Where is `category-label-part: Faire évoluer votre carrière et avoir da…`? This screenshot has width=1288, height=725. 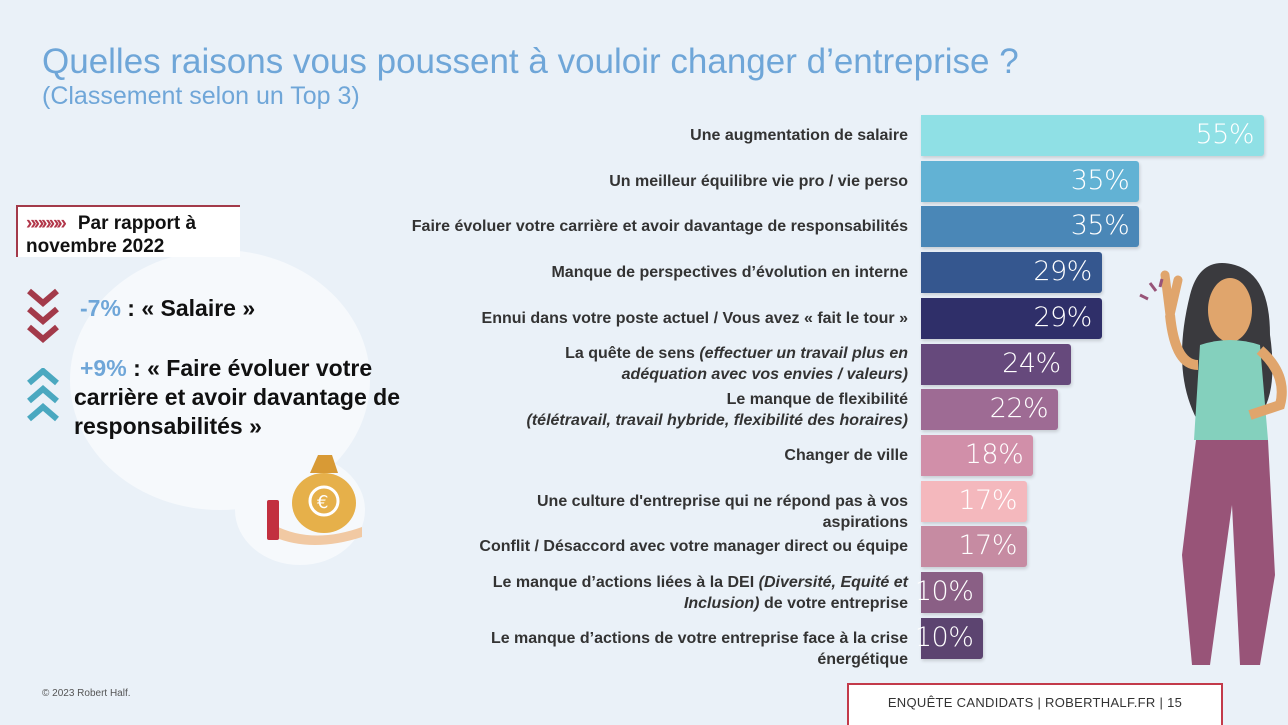 category-label-part: Faire évoluer votre carrière et avoir da… is located at coordinates (659, 227).